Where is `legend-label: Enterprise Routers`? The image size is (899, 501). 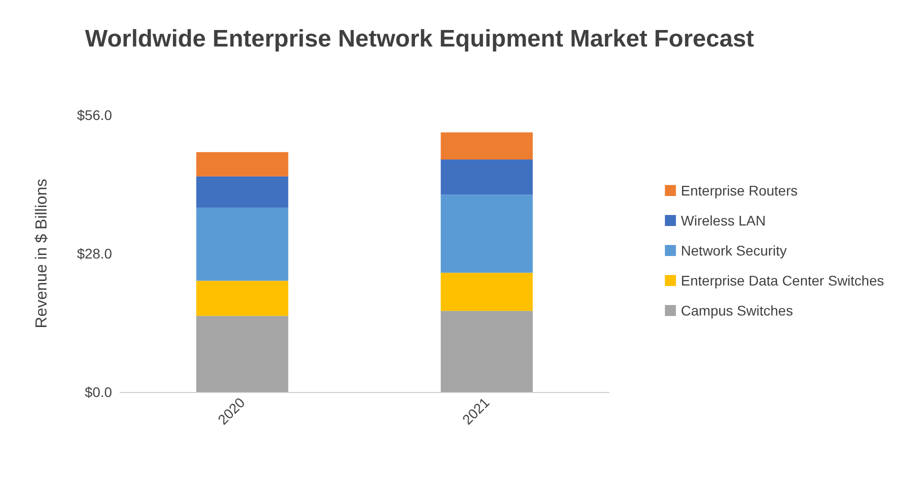 legend-label: Enterprise Routers is located at coordinates (739, 190).